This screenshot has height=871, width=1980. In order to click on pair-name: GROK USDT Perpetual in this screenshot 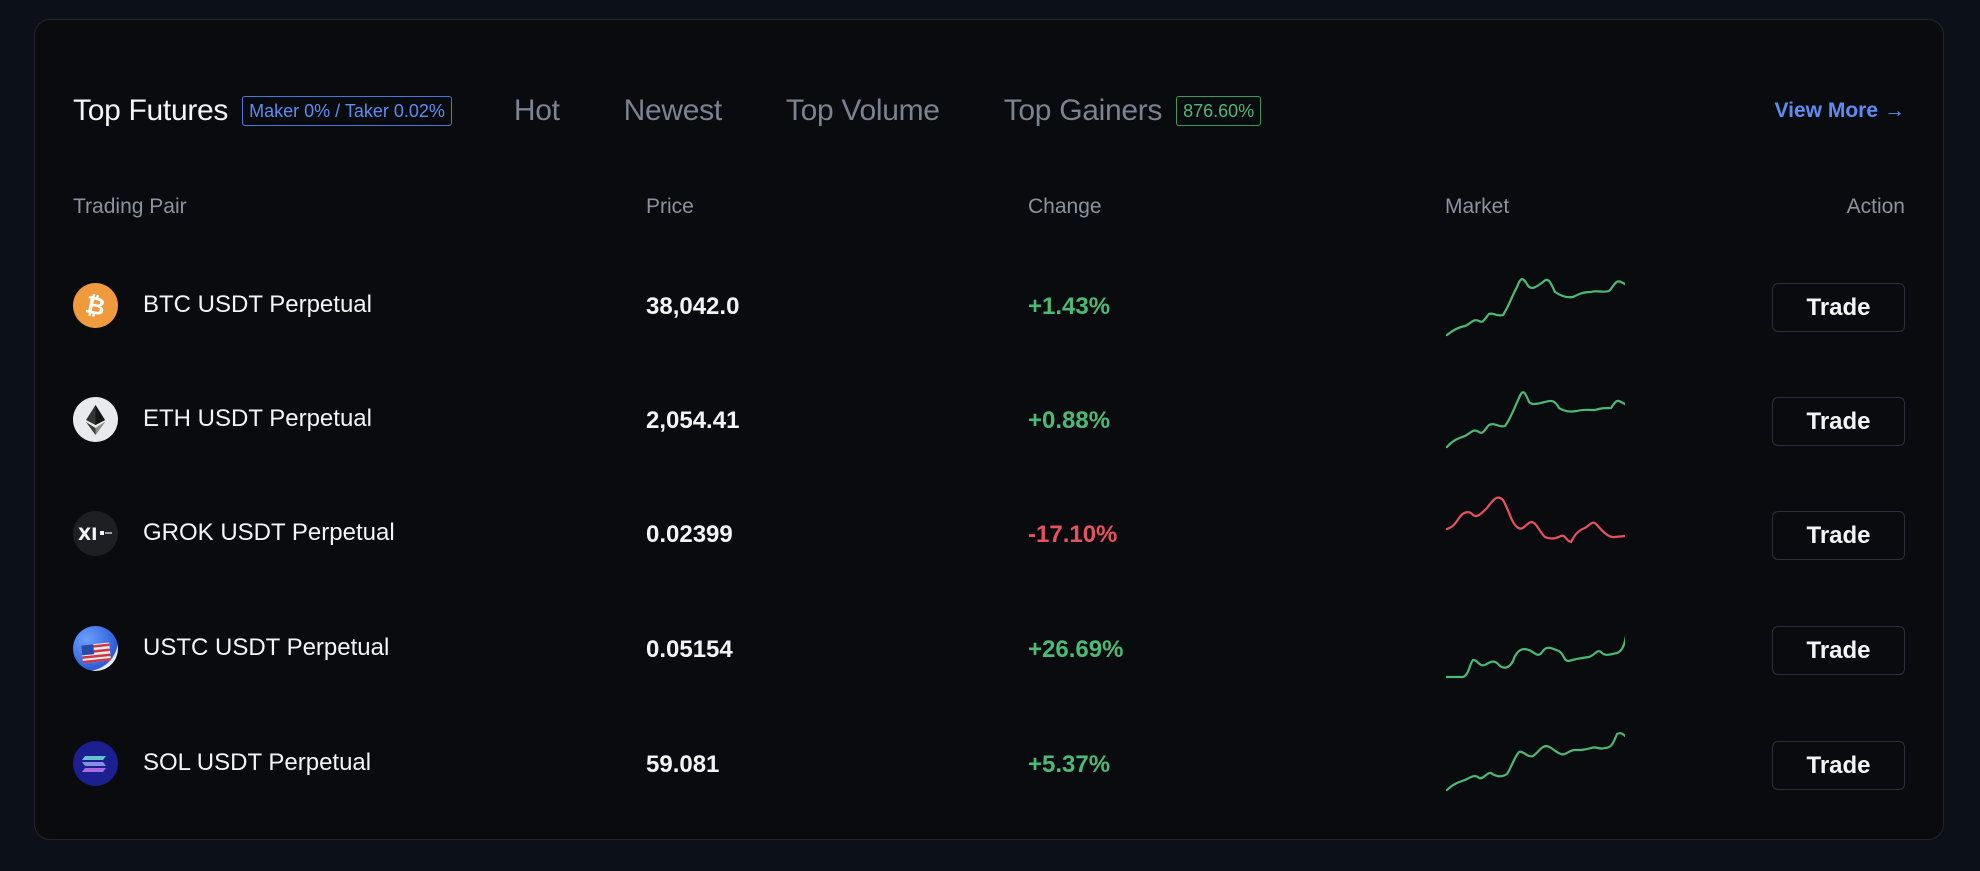, I will do `click(269, 532)`.